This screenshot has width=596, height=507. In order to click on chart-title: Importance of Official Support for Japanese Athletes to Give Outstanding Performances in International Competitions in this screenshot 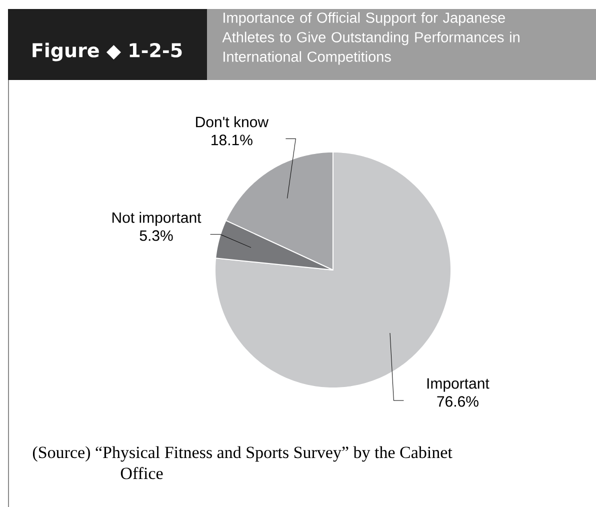, I will do `click(371, 38)`.